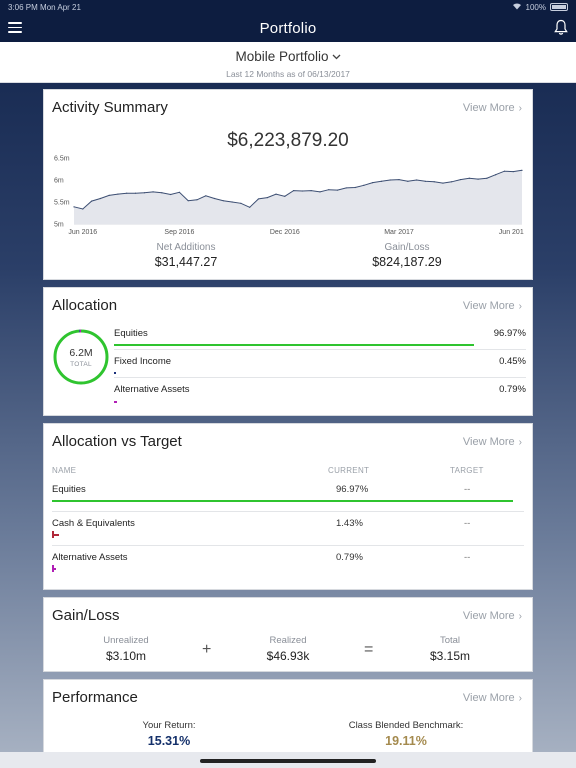 The height and width of the screenshot is (768, 576). I want to click on total-value: $3.15m, so click(450, 656).